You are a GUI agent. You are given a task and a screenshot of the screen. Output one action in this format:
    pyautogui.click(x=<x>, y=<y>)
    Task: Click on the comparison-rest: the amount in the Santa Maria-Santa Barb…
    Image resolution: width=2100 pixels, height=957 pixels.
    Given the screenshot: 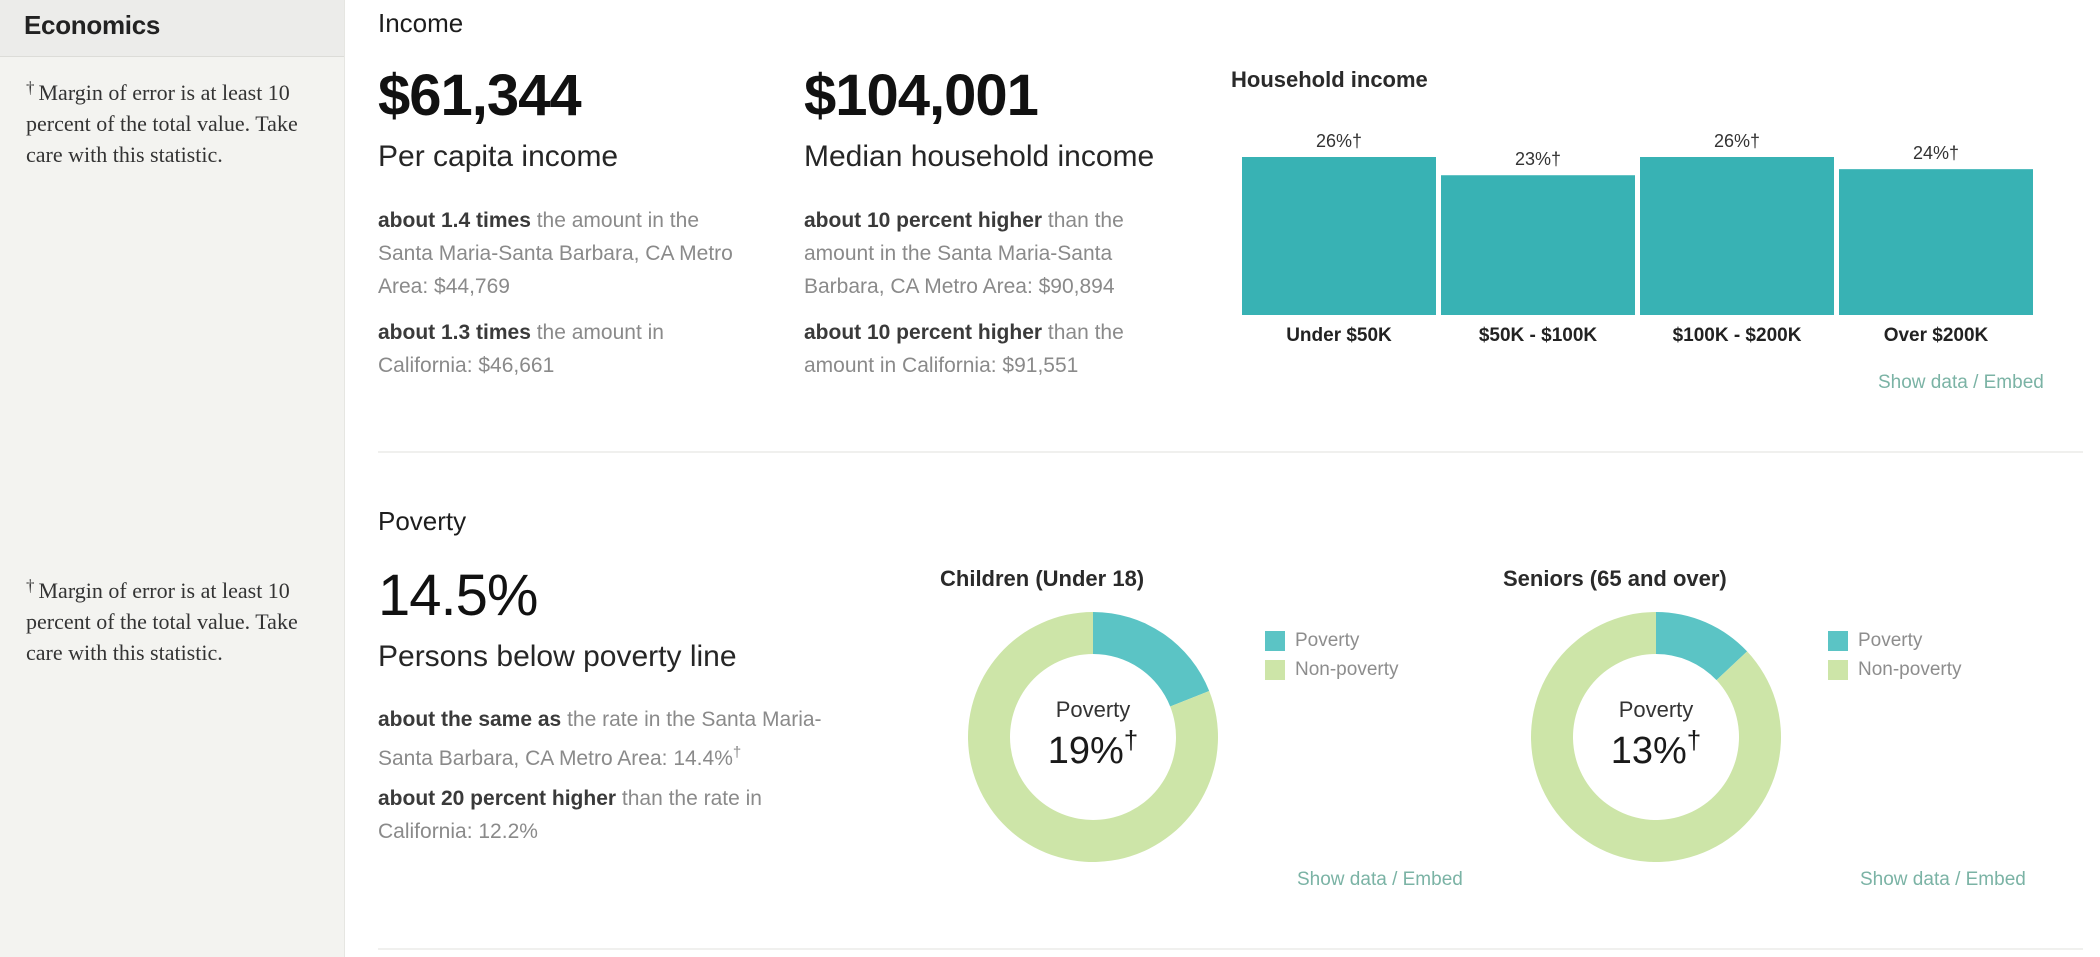 What is the action you would take?
    pyautogui.click(x=555, y=253)
    